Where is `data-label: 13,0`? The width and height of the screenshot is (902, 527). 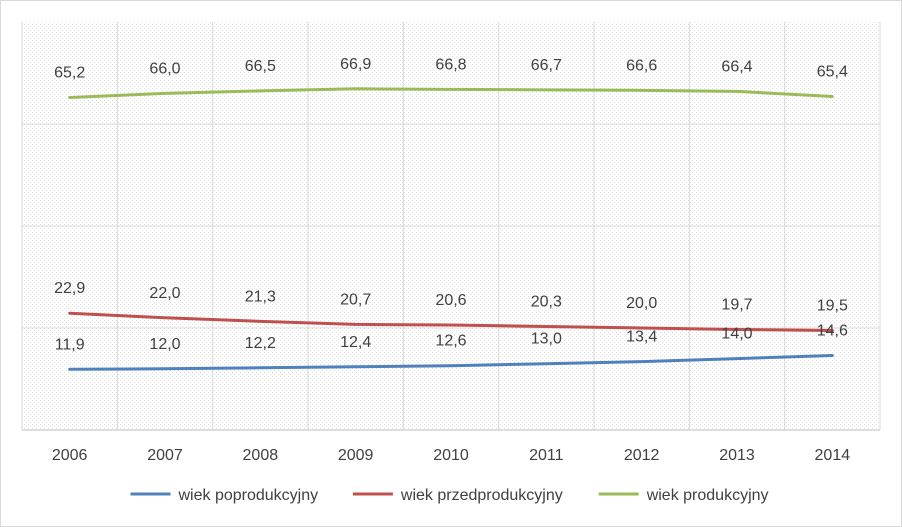
data-label: 13,0 is located at coordinates (546, 339).